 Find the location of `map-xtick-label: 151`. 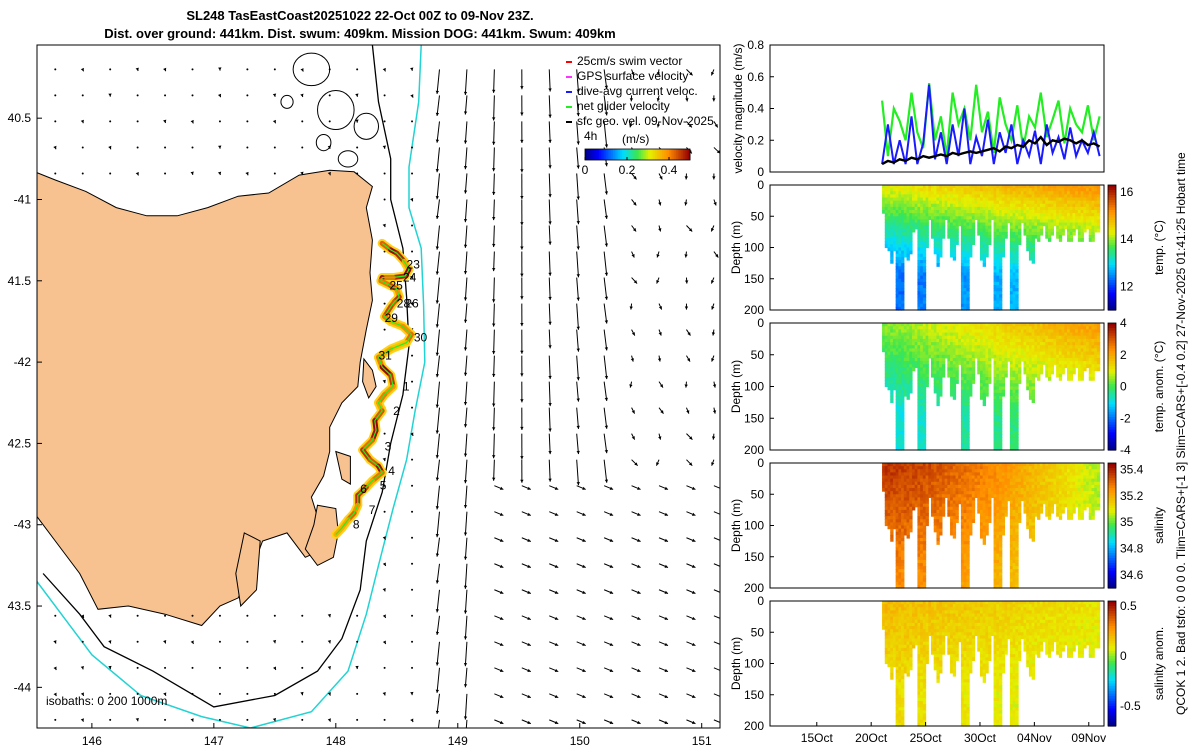

map-xtick-label: 151 is located at coordinates (702, 741).